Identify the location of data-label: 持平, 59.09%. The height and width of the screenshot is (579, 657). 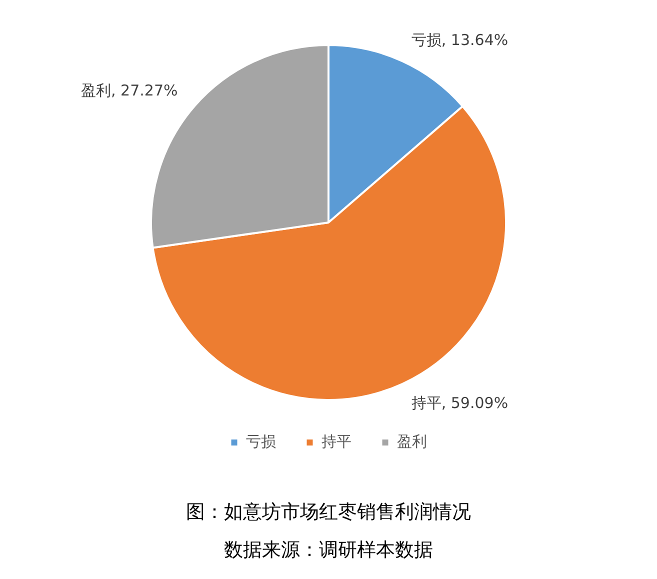
(459, 403).